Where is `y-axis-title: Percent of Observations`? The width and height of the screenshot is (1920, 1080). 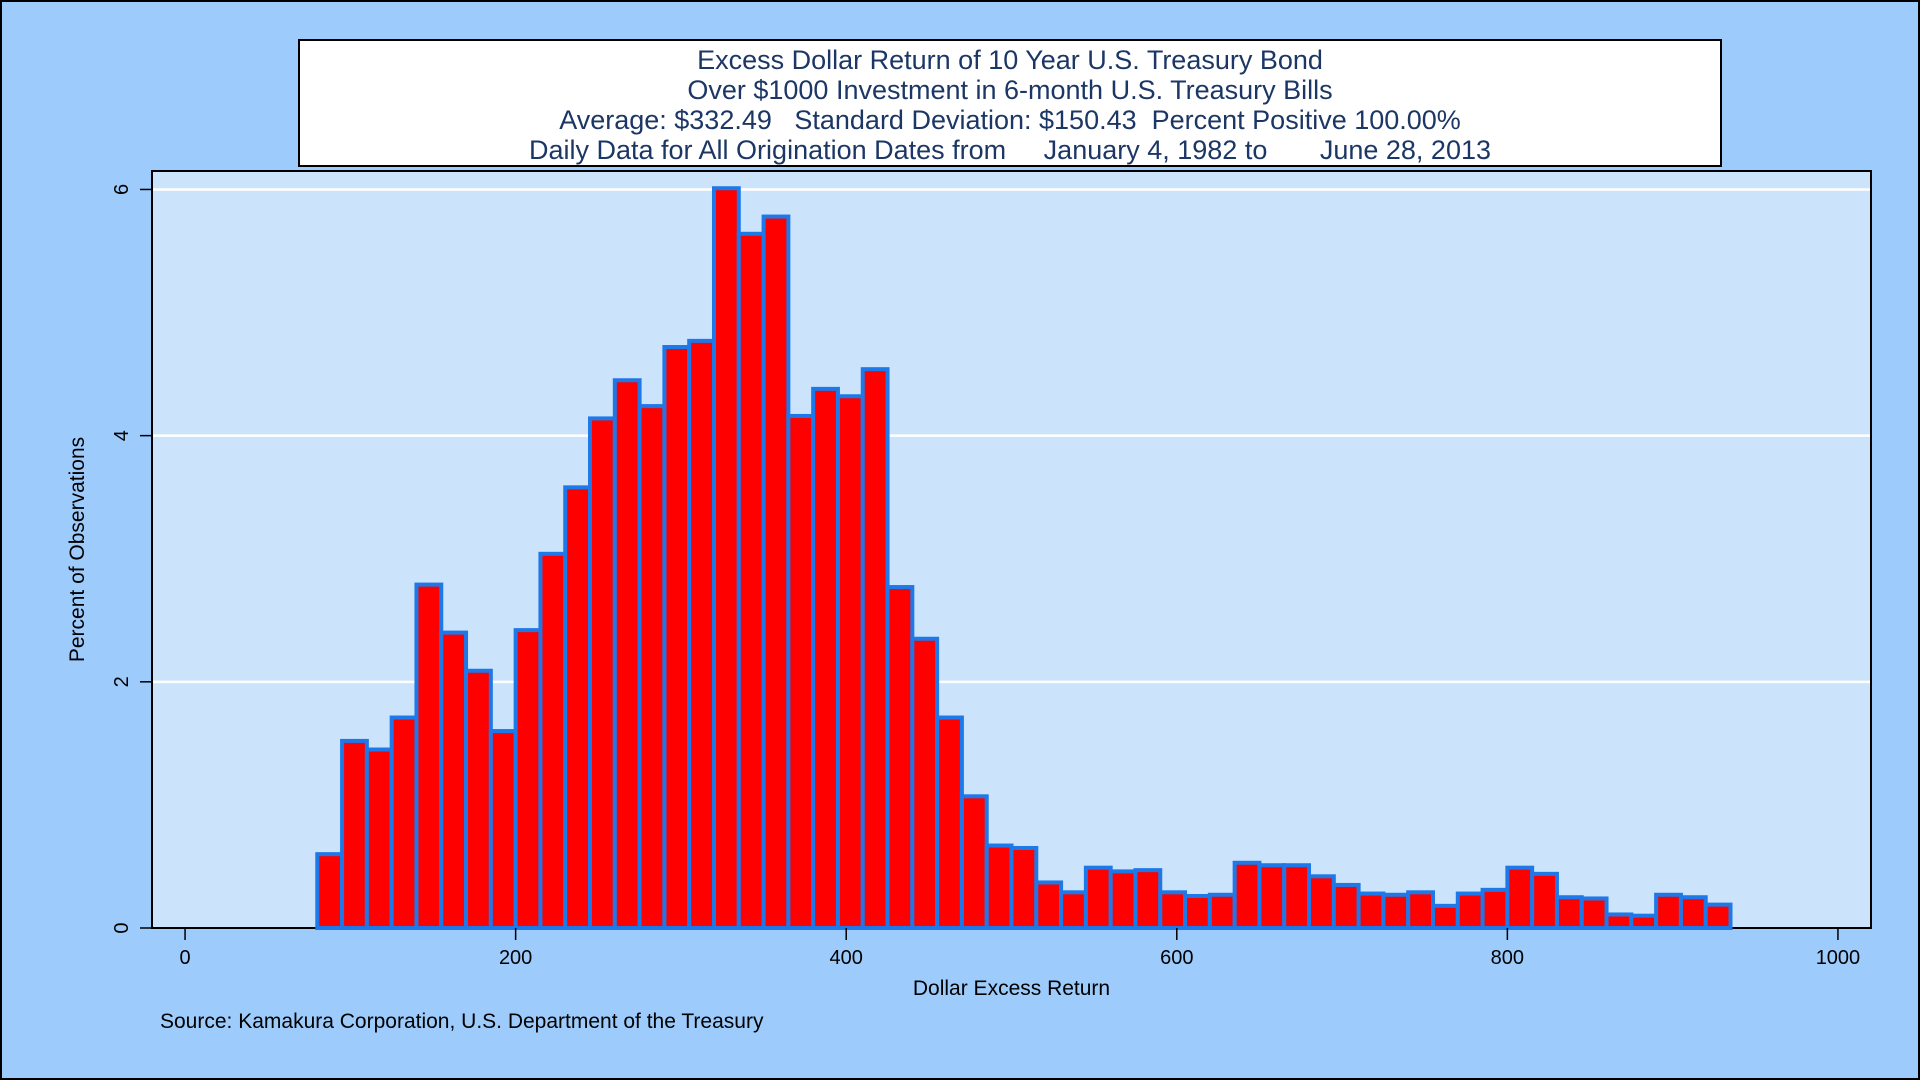
y-axis-title: Percent of Observations is located at coordinates (77, 549).